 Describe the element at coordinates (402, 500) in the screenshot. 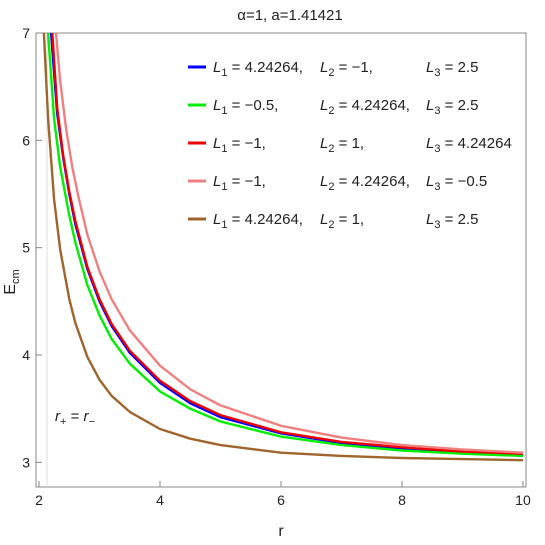

I see `x-tick-label: 8` at that location.